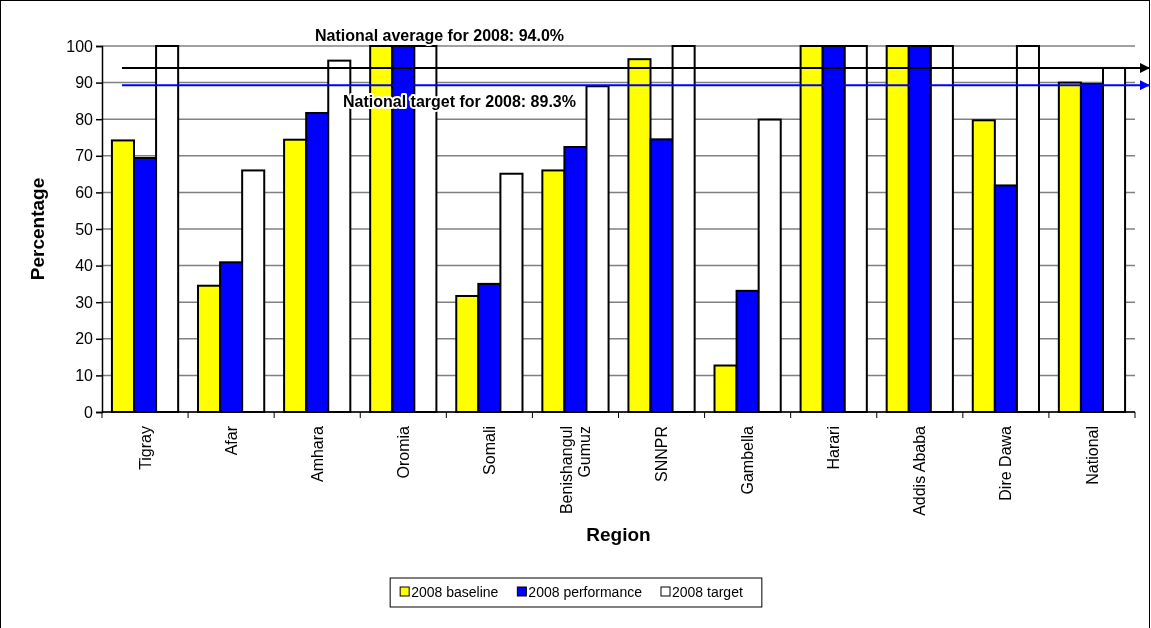 Image resolution: width=1151 pixels, height=628 pixels. Describe the element at coordinates (84, 302) in the screenshot. I see `y-tick-label: 30` at that location.